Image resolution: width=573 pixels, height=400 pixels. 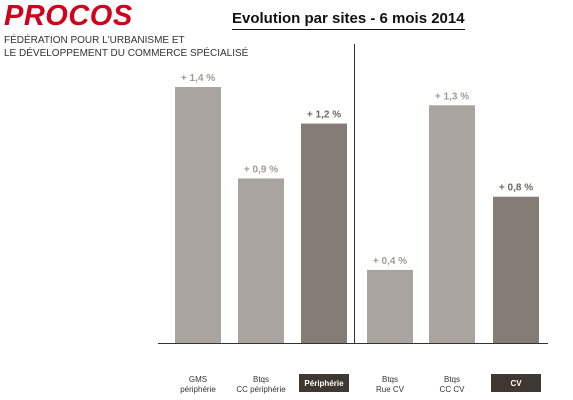 I want to click on data-label: + 1,4 %, so click(x=198, y=78).